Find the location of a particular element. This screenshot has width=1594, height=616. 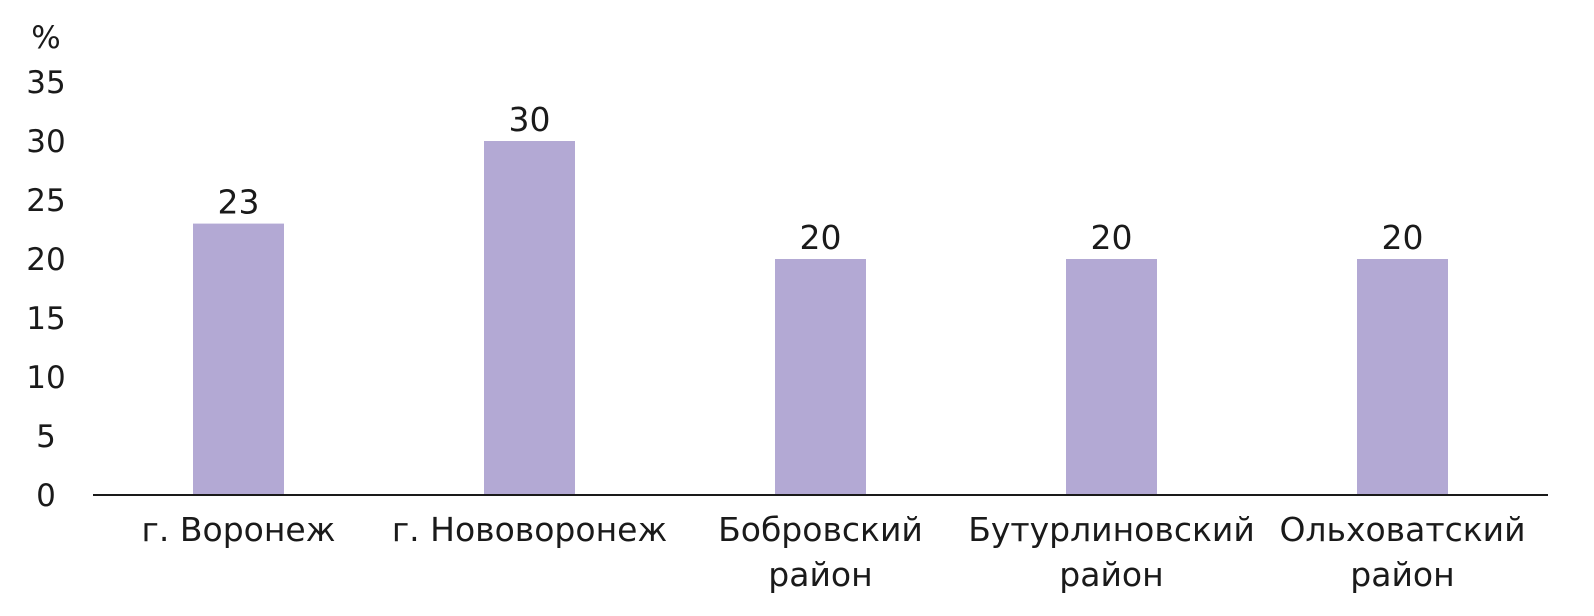

category-label-line: г. Воронеж is located at coordinates (239, 529).